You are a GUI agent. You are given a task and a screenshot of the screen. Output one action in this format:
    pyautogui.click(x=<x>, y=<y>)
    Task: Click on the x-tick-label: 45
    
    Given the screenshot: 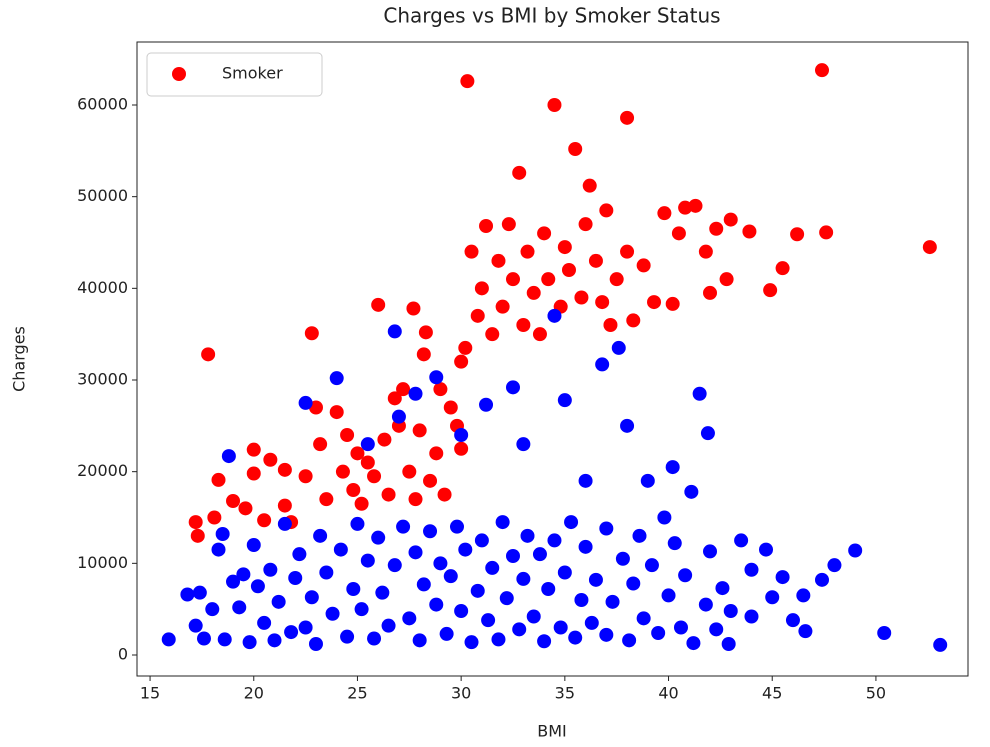 What is the action you would take?
    pyautogui.click(x=772, y=693)
    